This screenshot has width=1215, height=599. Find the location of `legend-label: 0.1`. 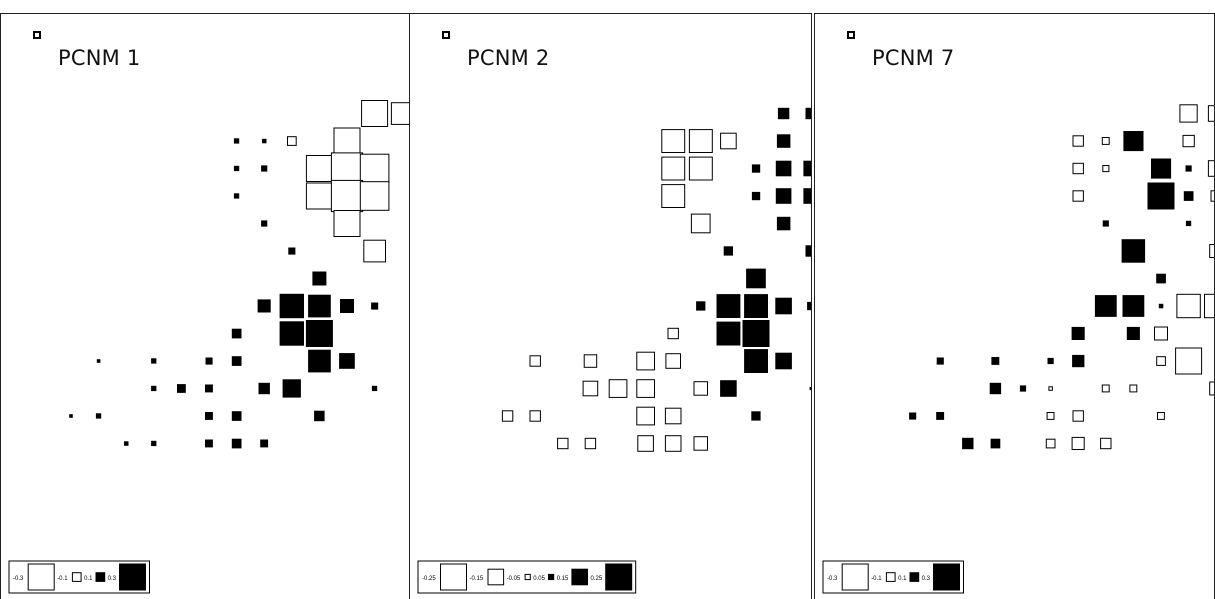

legend-label: 0.1 is located at coordinates (902, 579).